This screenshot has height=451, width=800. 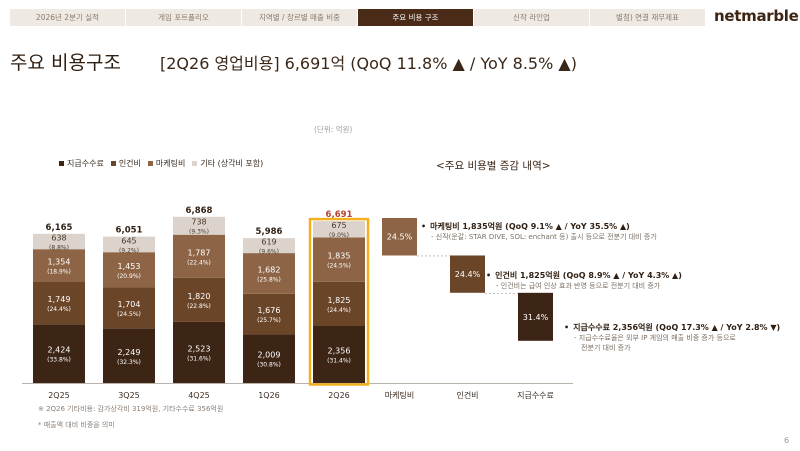 I want to click on callout-title: 인건비 1,825억원 (QoQ 8.9% ▲ / YoY 4.3% ▲), so click(x=588, y=275).